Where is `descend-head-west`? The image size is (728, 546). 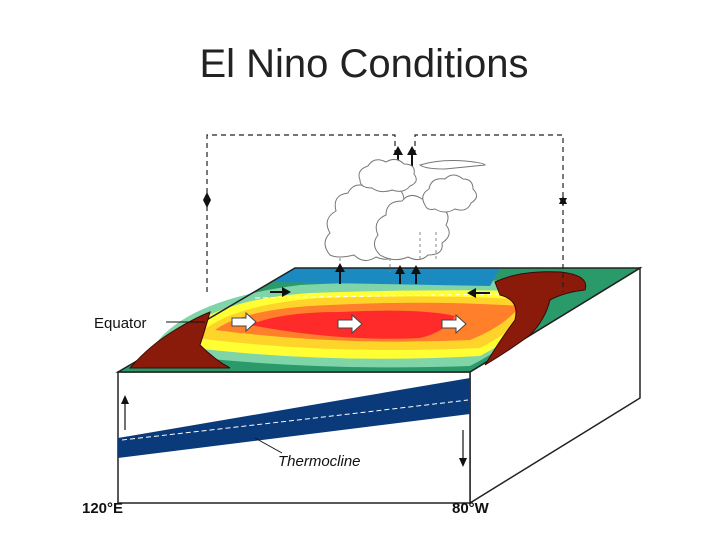
descend-head-west is located at coordinates (207, 204).